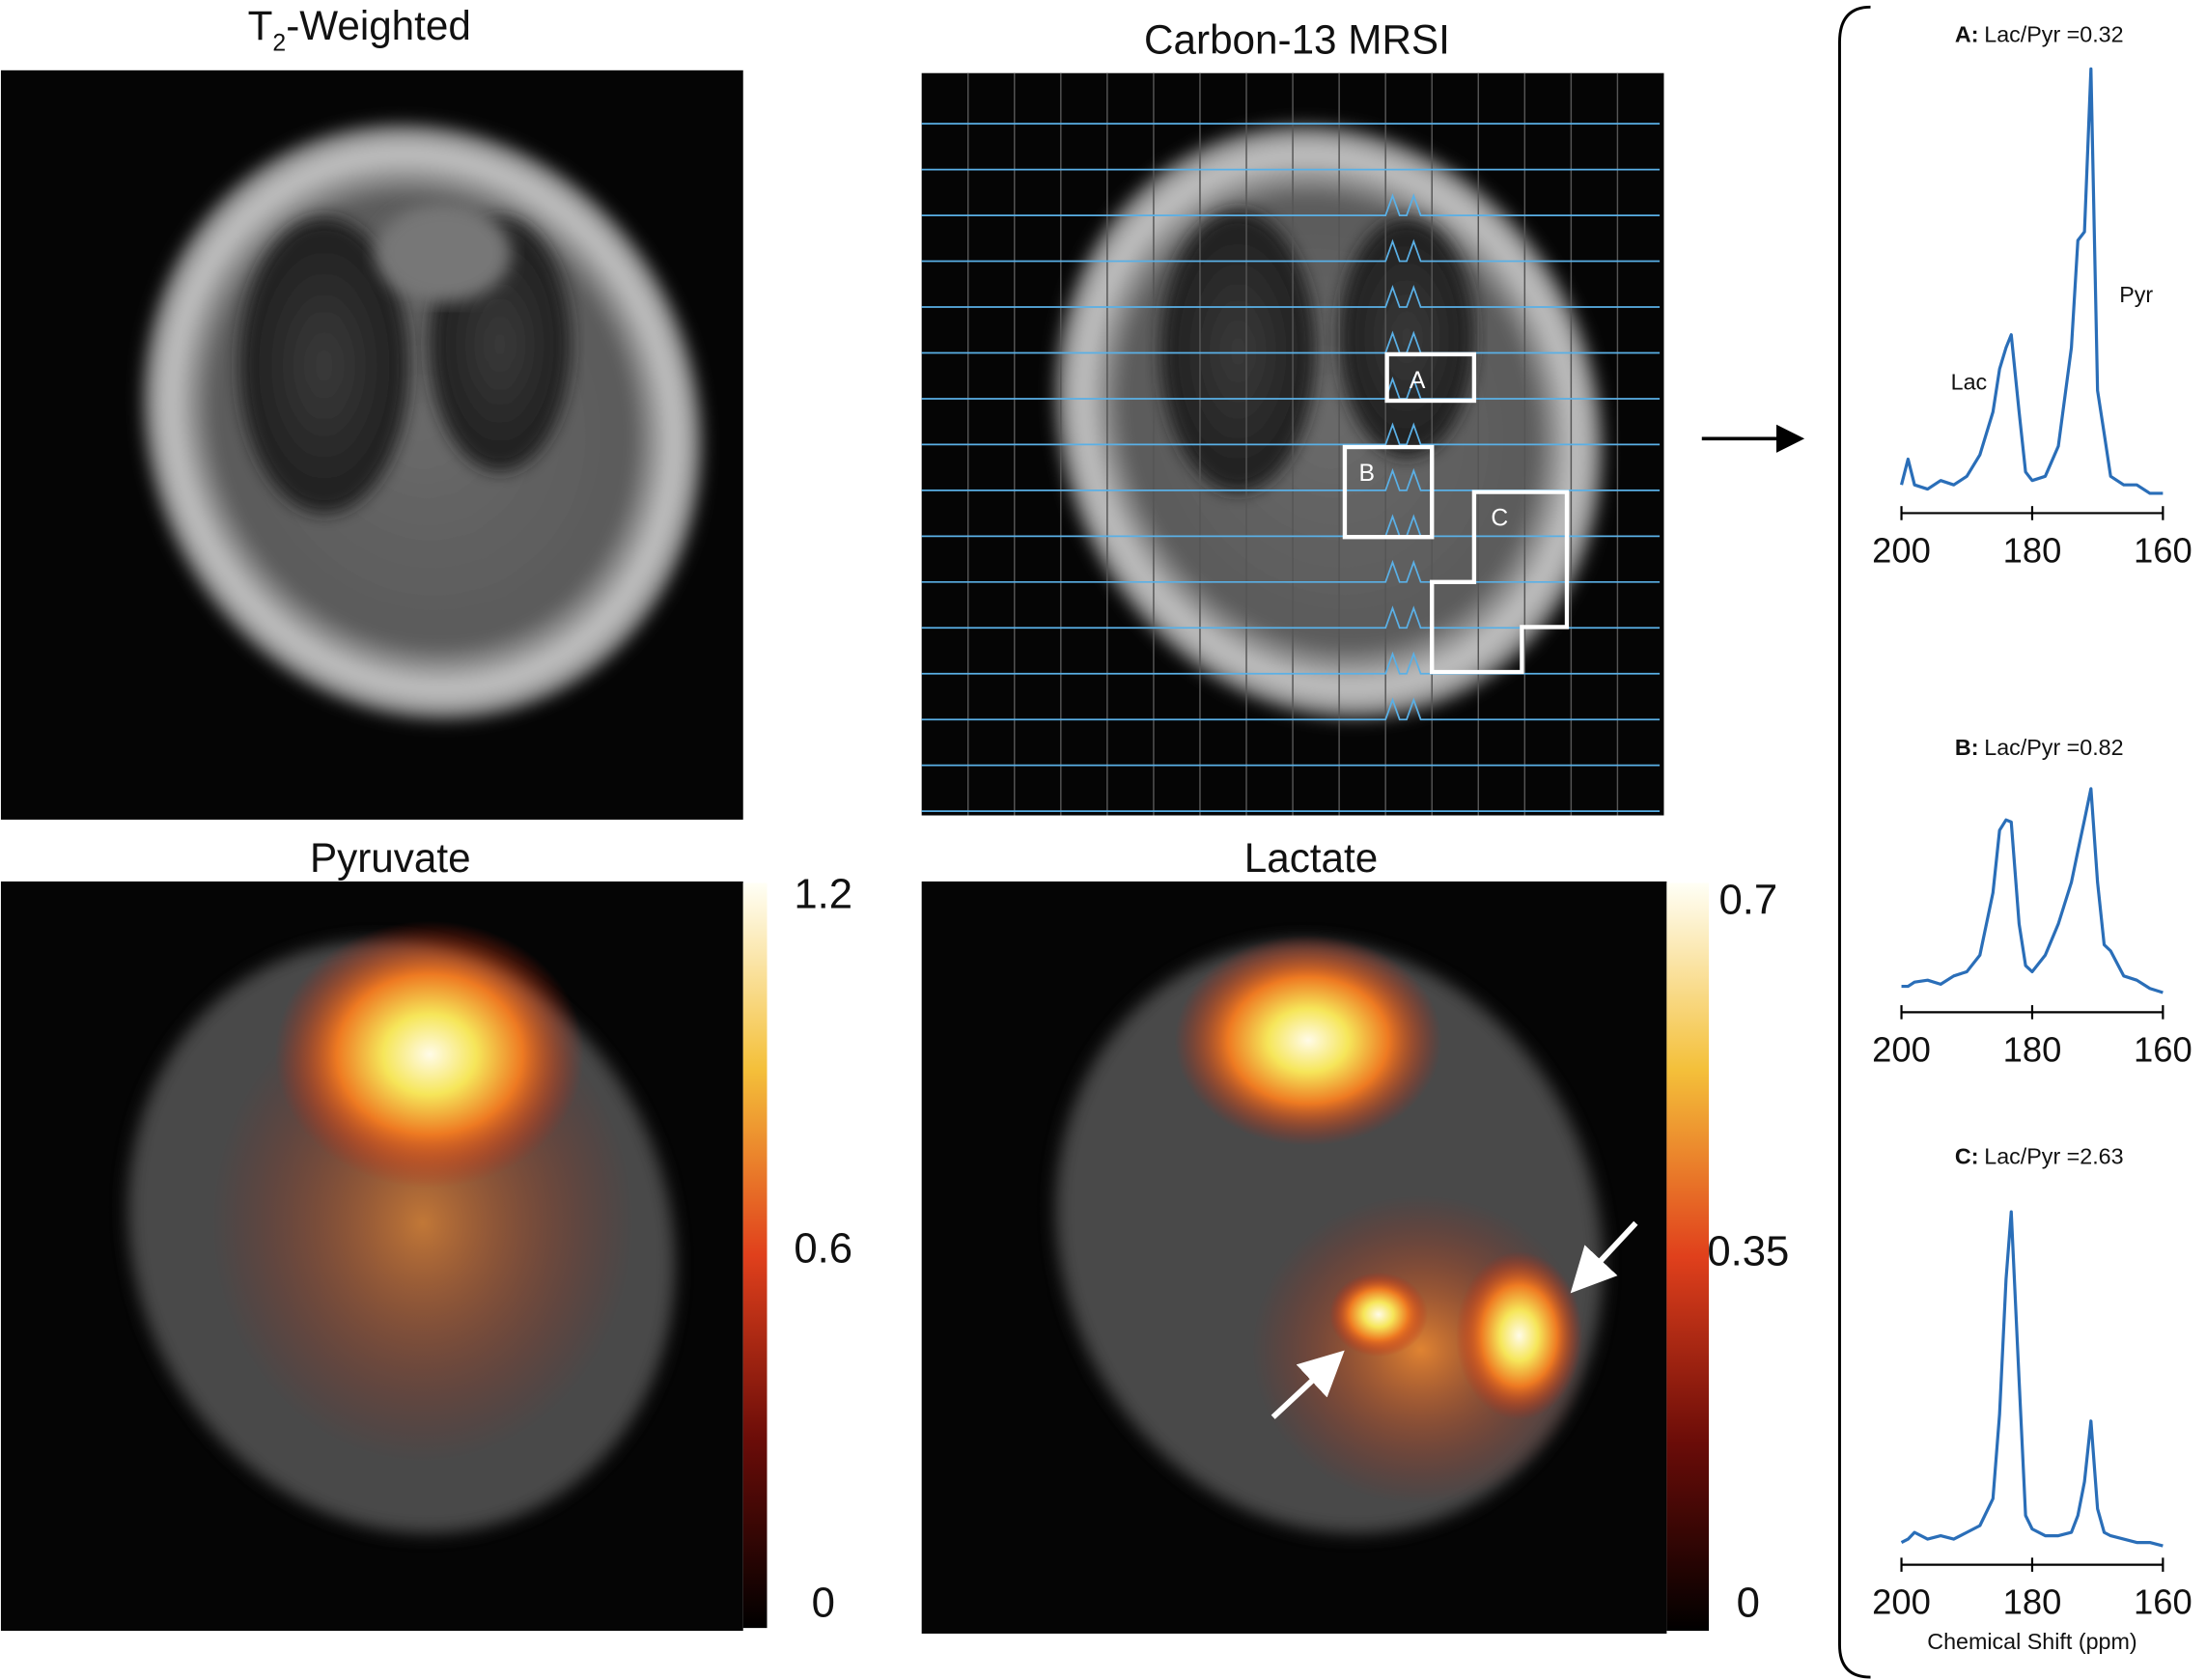  Describe the element at coordinates (2136, 295) in the screenshot. I see `peak-label: Pyr` at that location.